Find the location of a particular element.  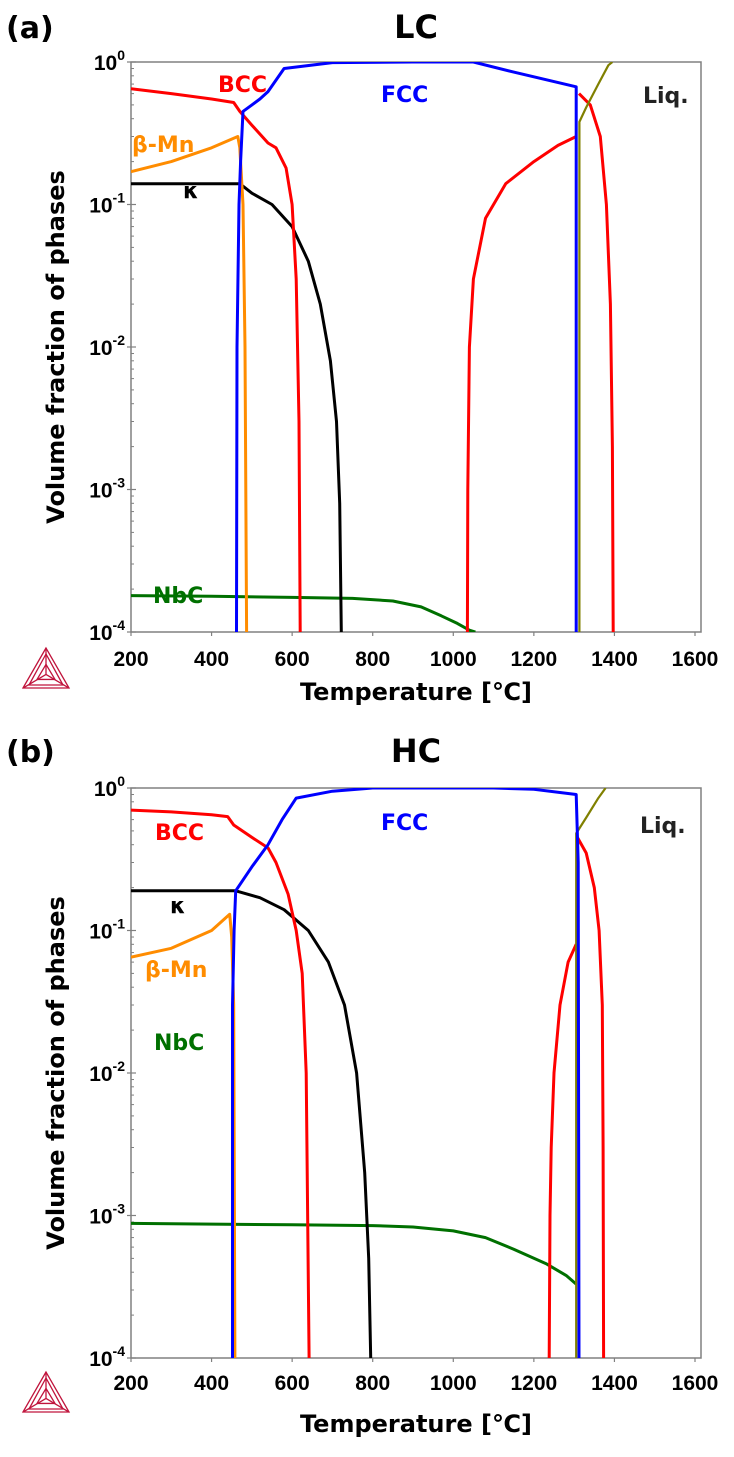

chart-title: HC is located at coordinates (416, 751).